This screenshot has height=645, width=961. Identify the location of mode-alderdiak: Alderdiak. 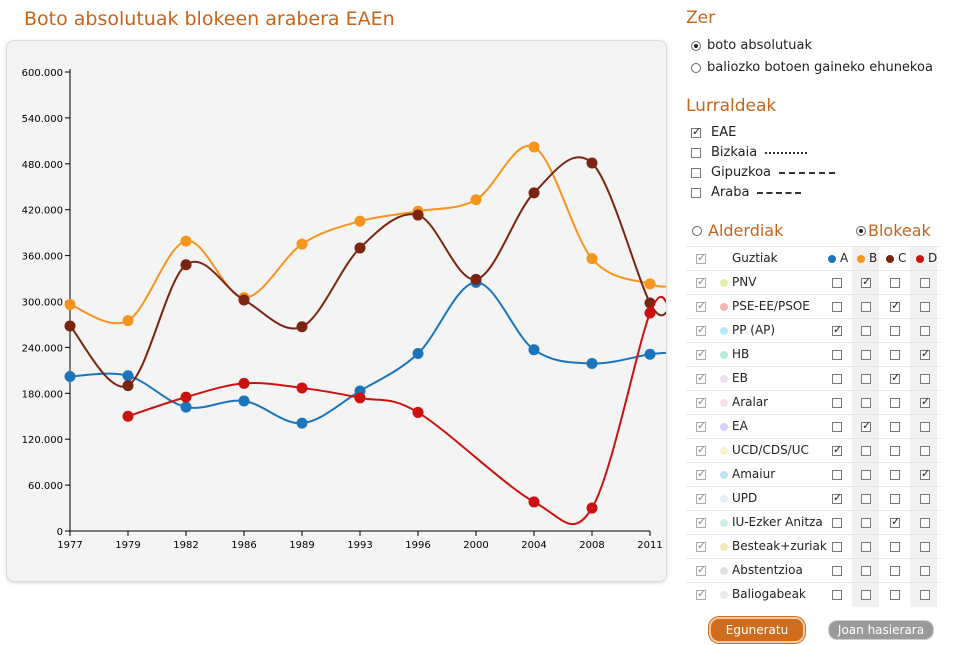
(737, 230).